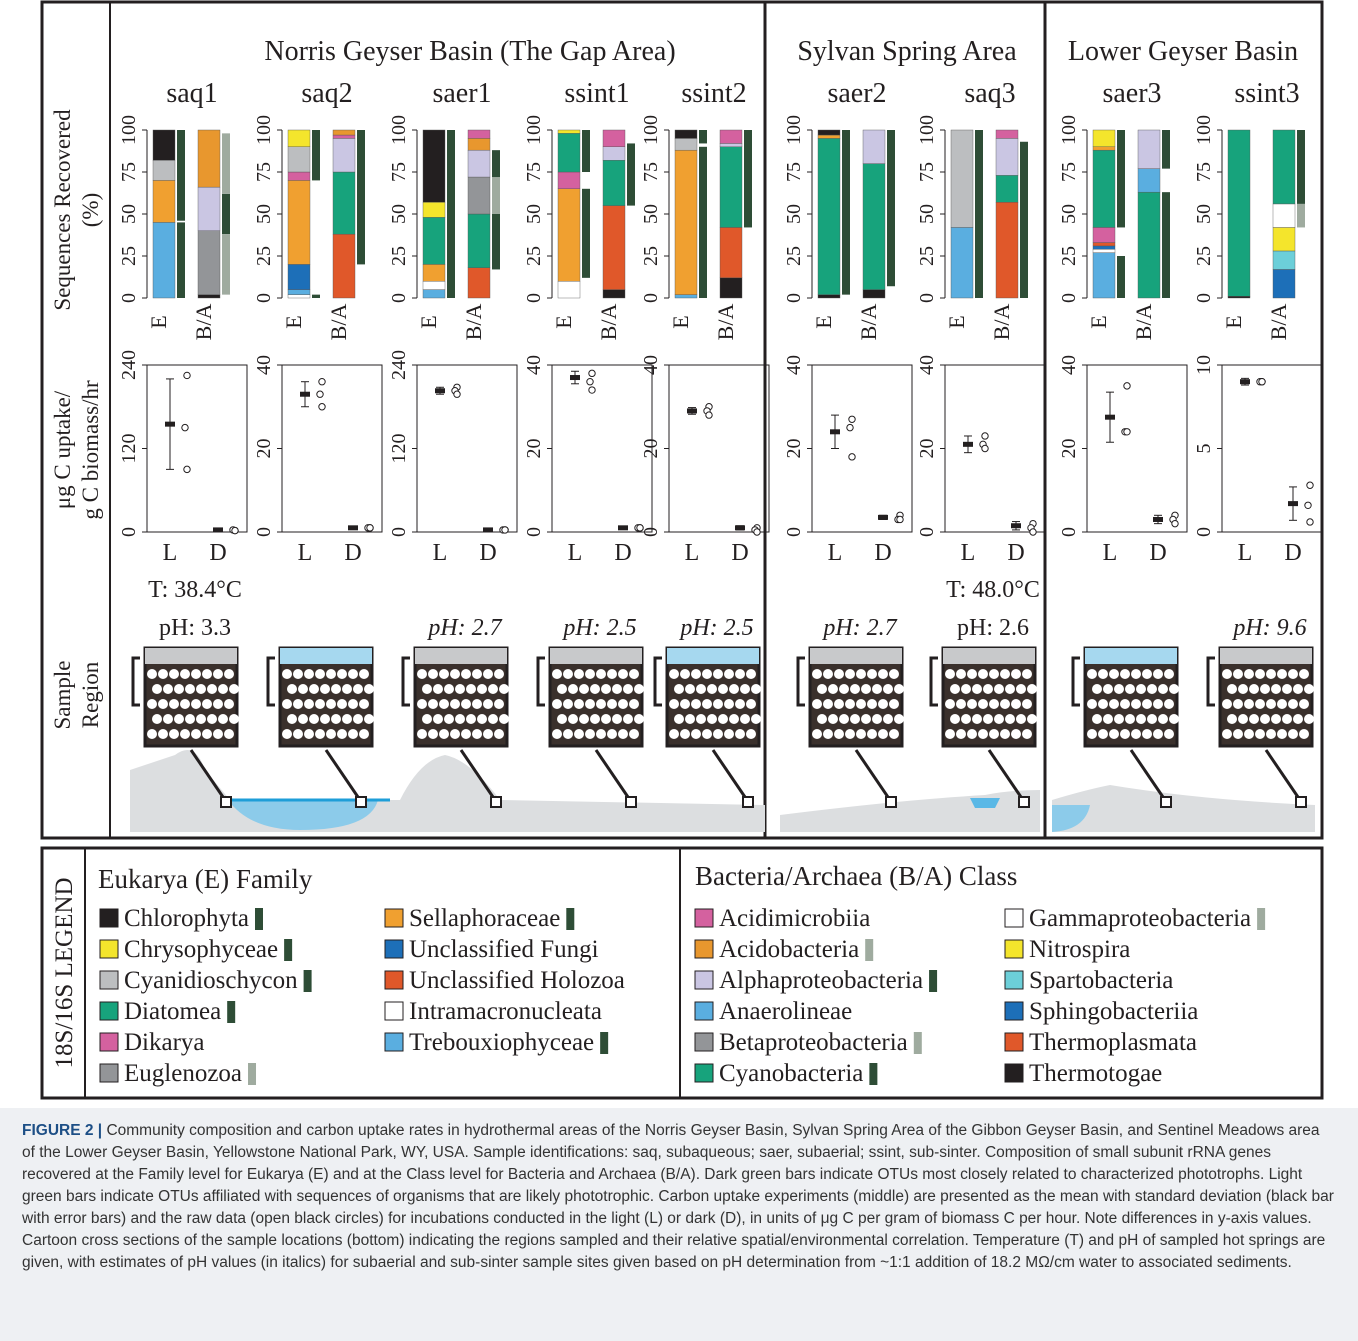 The image size is (1358, 1341). Describe the element at coordinates (1204, 256) in the screenshot. I see `y-tick-label: 25` at that location.